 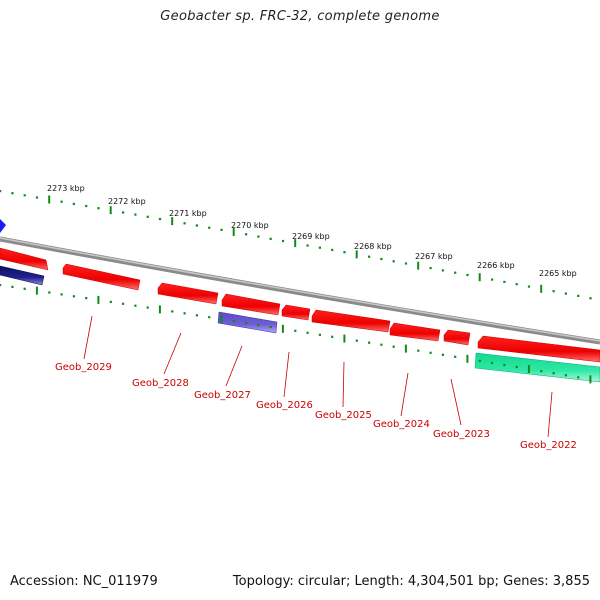 What do you see at coordinates (250, 225) in the screenshot?
I see `scale-label-2270: 2270 kbp` at bounding box center [250, 225].